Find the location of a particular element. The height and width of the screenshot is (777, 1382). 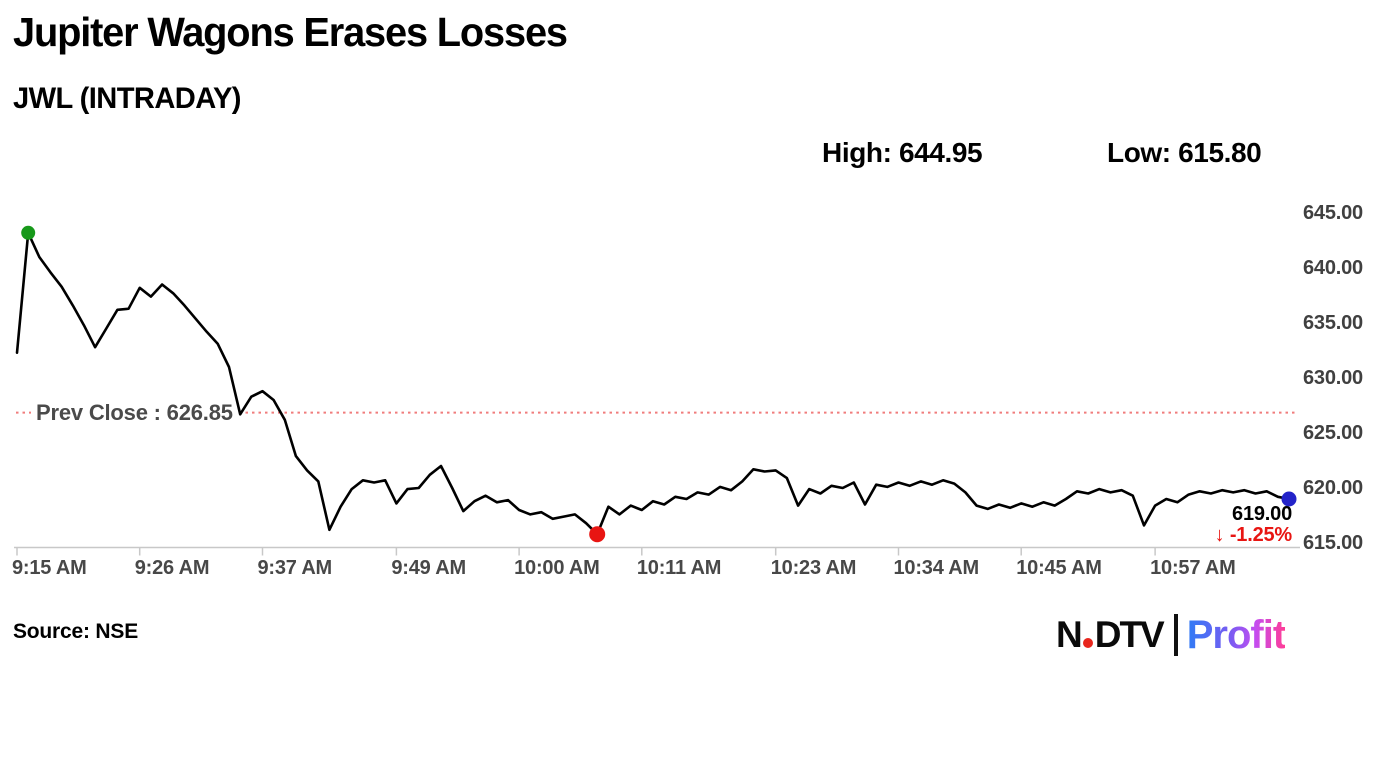

y-tick-label: 625.00 is located at coordinates (1333, 433).